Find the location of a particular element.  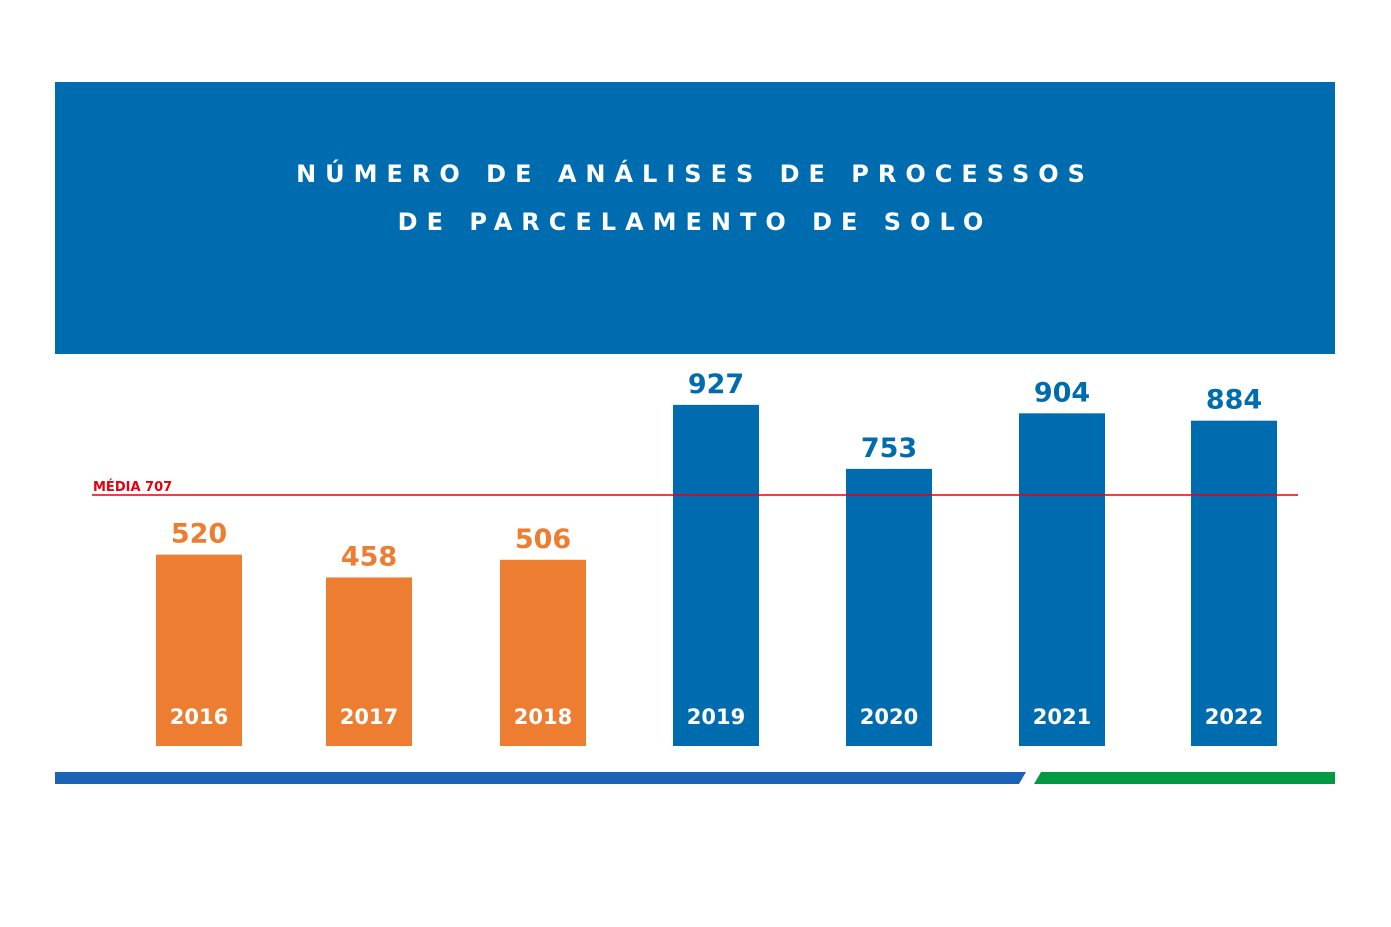

value-label-2017: 458 is located at coordinates (369, 556).